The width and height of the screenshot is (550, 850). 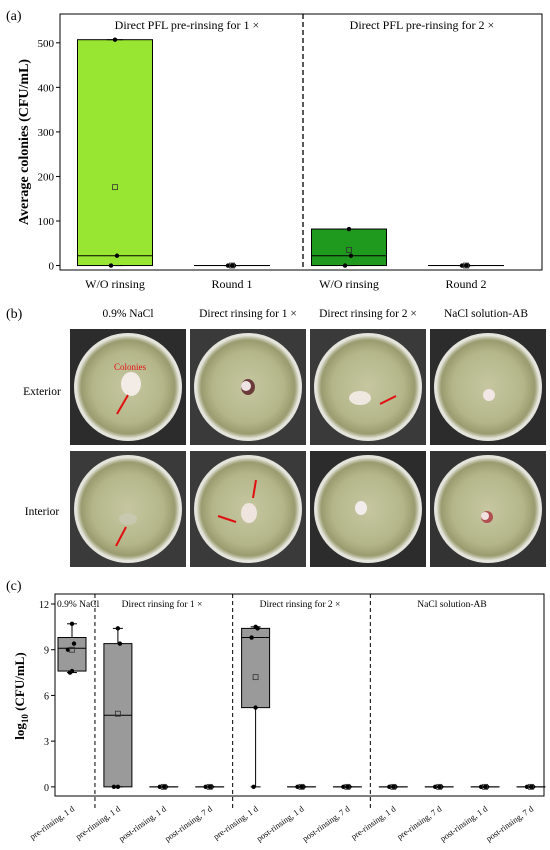 I want to click on x-tick-label: Round 2, so click(x=465, y=284).